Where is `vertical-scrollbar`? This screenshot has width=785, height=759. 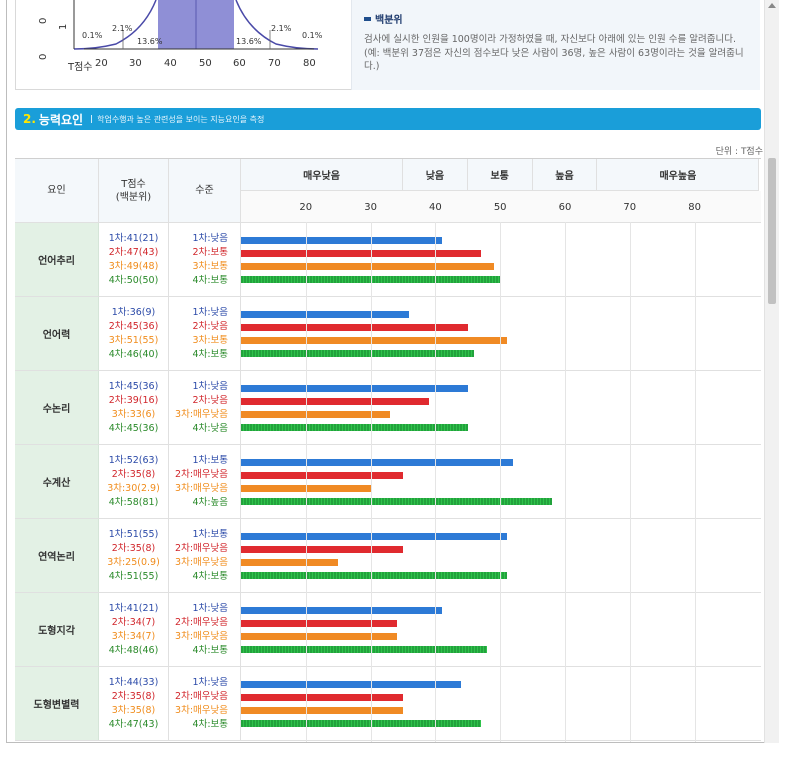
vertical-scrollbar is located at coordinates (771, 371).